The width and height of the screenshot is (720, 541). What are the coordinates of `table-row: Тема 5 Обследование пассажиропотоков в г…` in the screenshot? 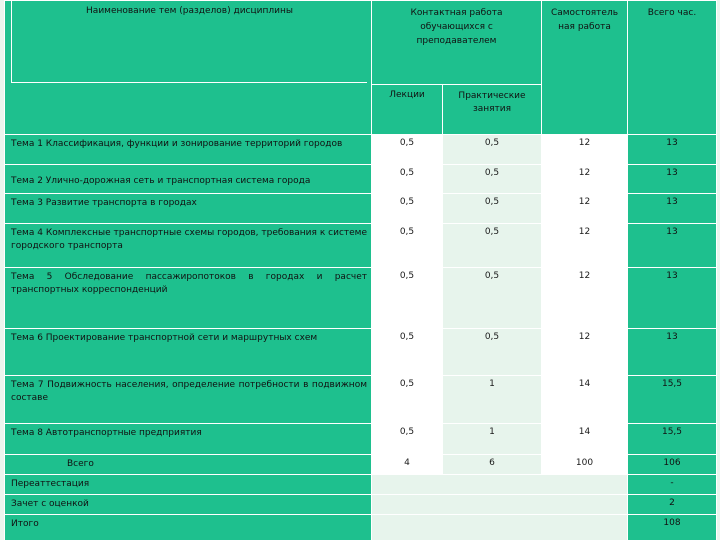 It's located at (360, 298).